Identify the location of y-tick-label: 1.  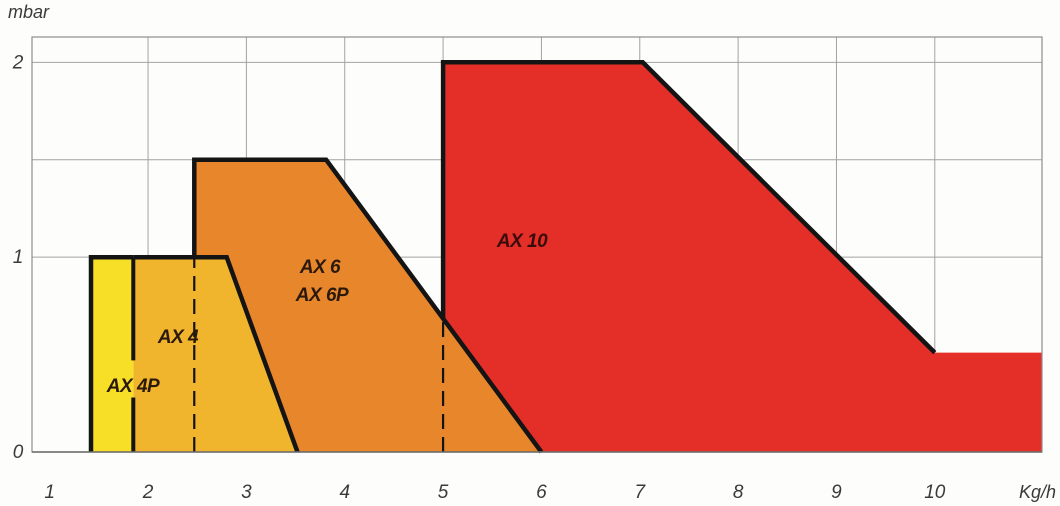
(18, 257).